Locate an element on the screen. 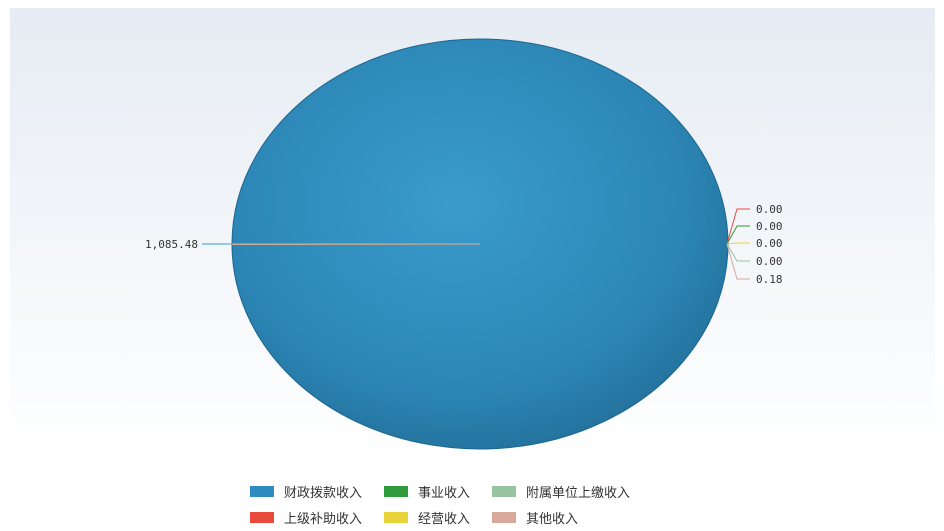 The width and height of the screenshot is (944, 531). legend-item-1: 财政拨款收入 is located at coordinates (306, 491).